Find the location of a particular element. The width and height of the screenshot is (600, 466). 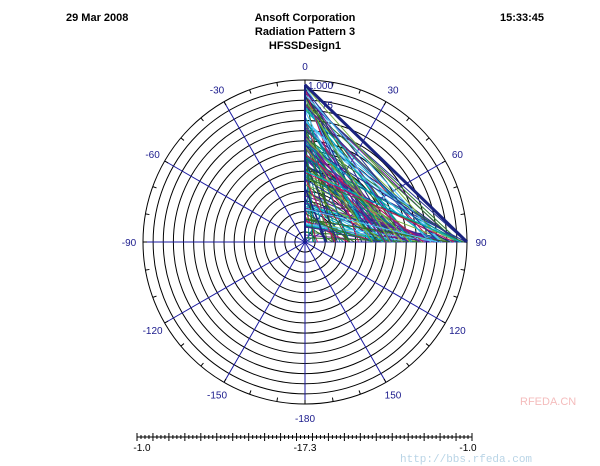

angle-label: -30 is located at coordinates (217, 91).